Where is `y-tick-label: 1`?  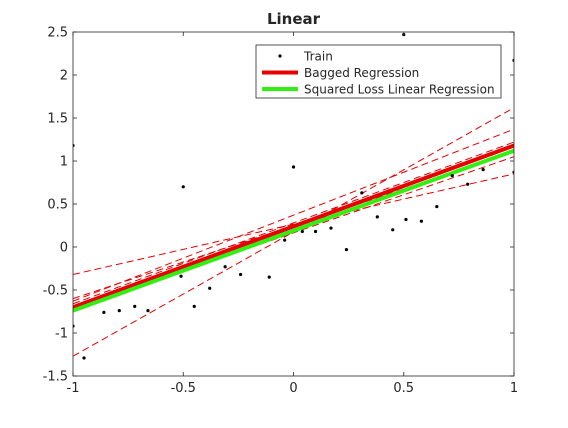
y-tick-label: 1 is located at coordinates (64, 162).